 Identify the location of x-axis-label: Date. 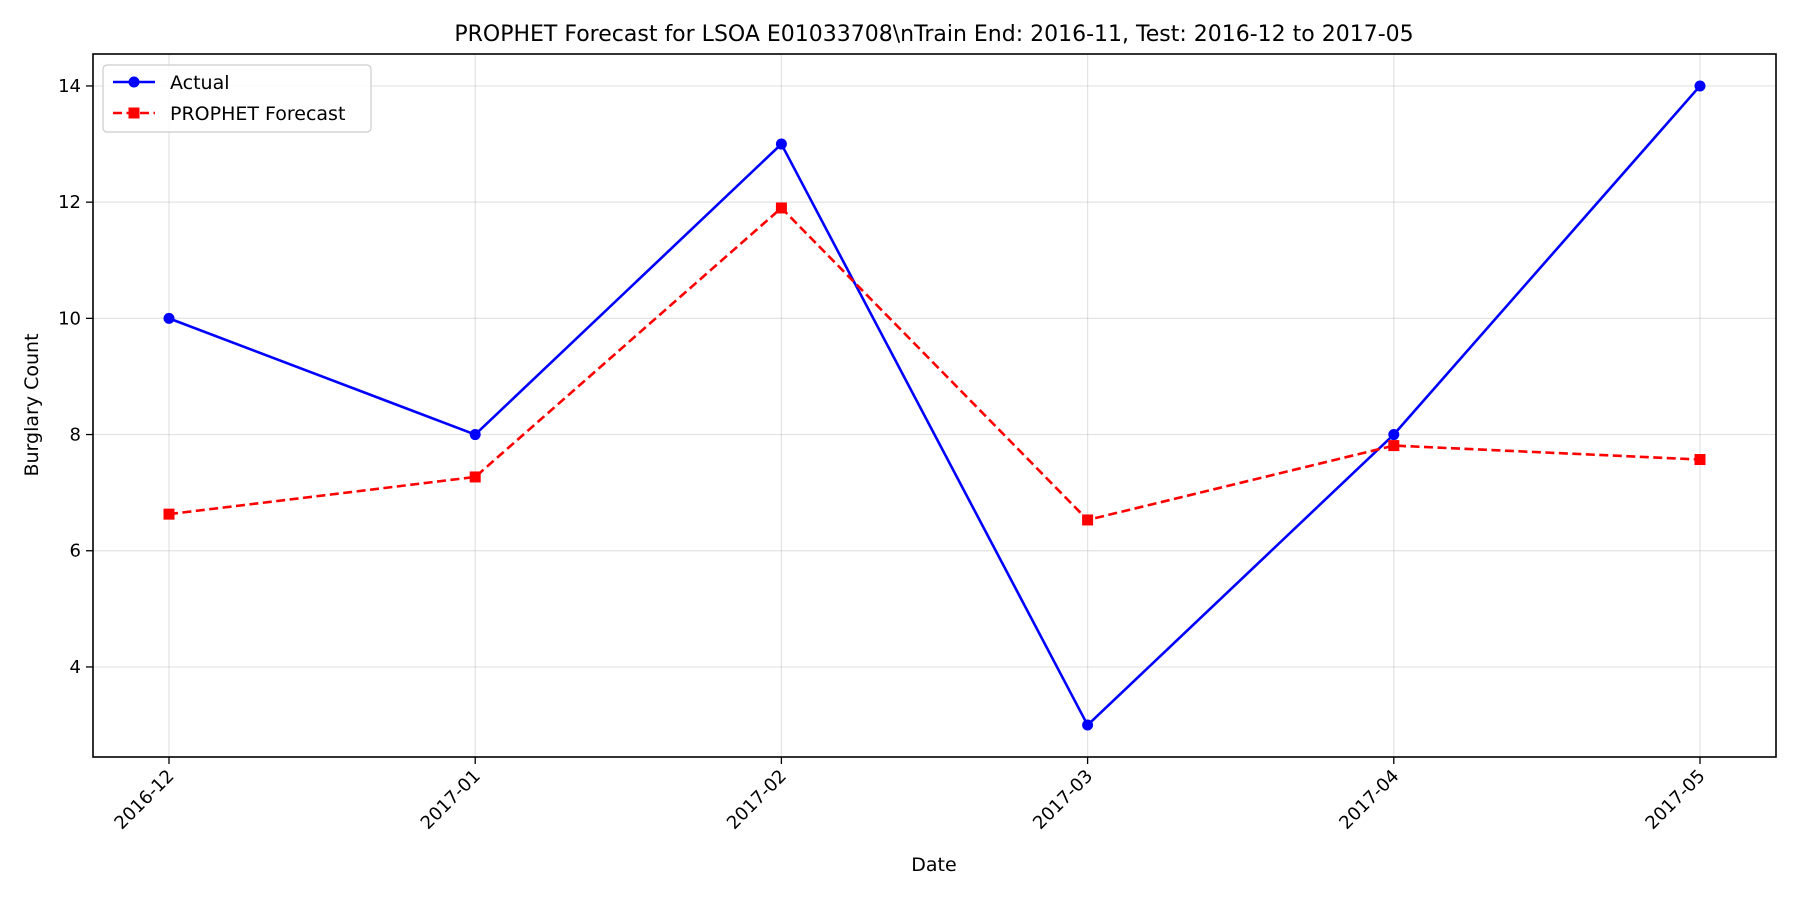
(933, 865).